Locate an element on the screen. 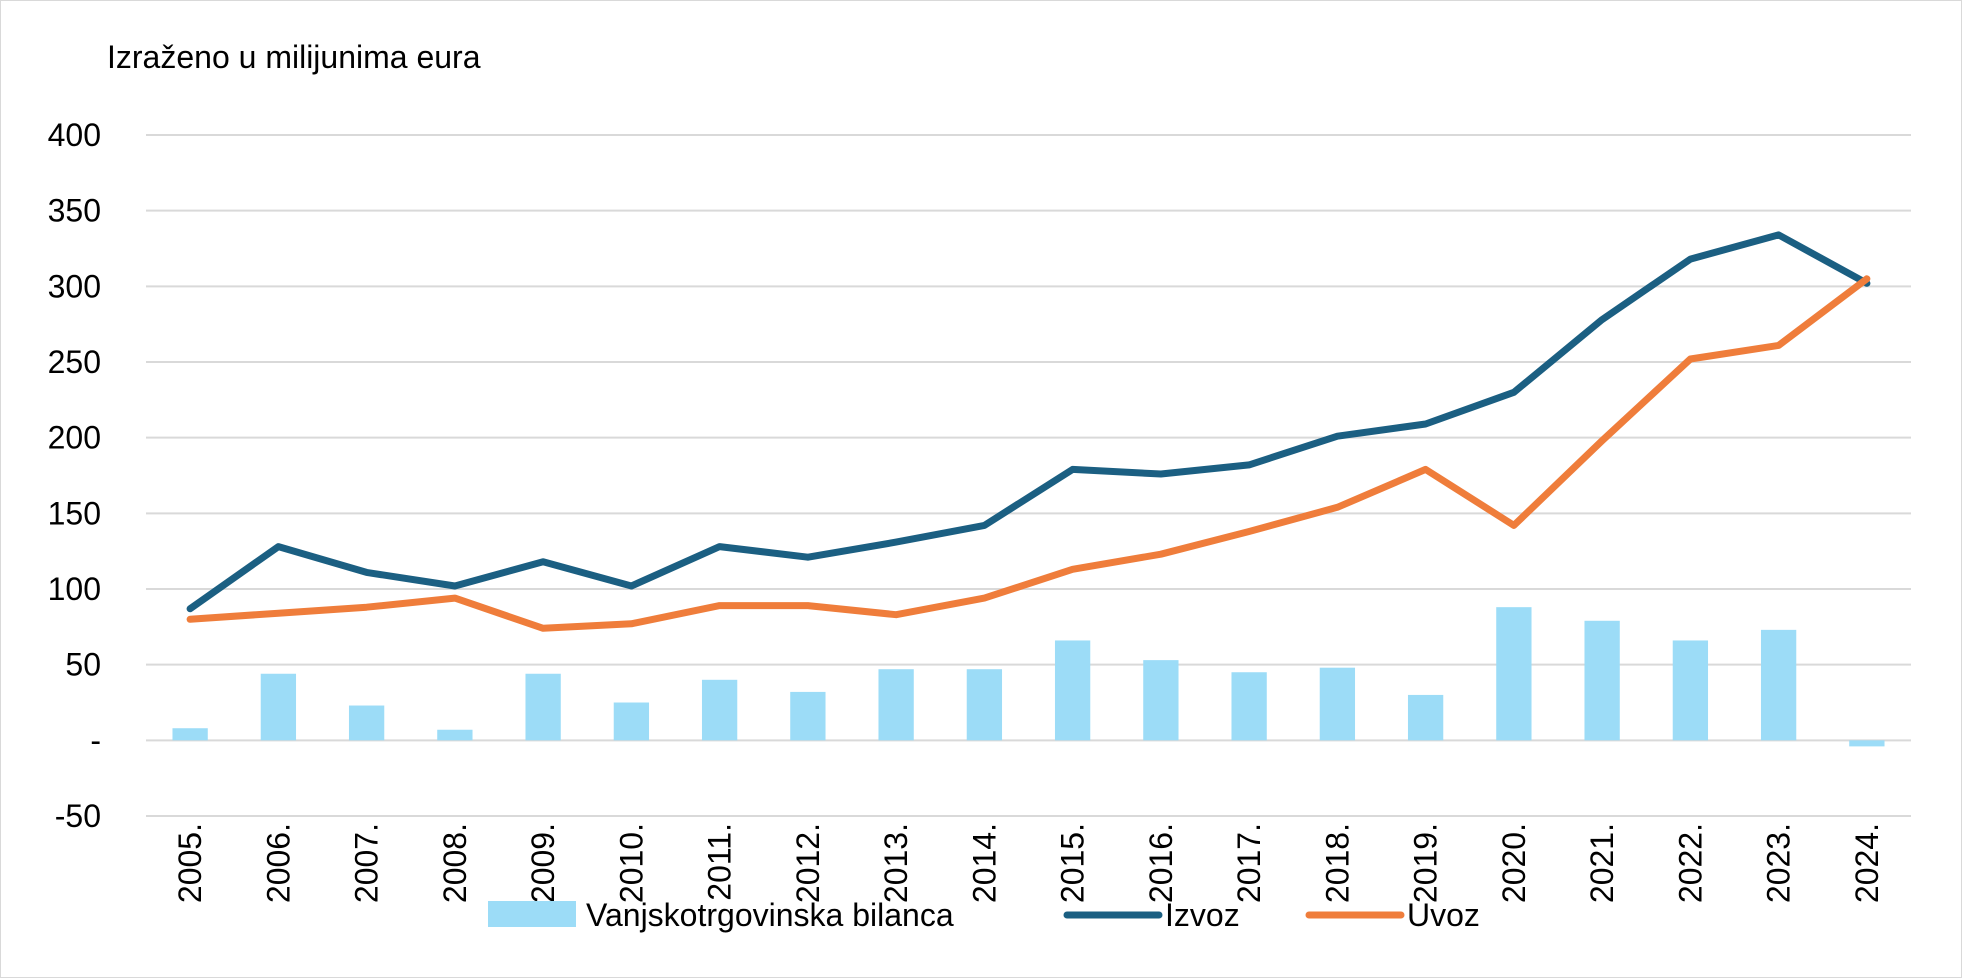 The height and width of the screenshot is (979, 1962). x-tick-label: 2009. is located at coordinates (543, 863).